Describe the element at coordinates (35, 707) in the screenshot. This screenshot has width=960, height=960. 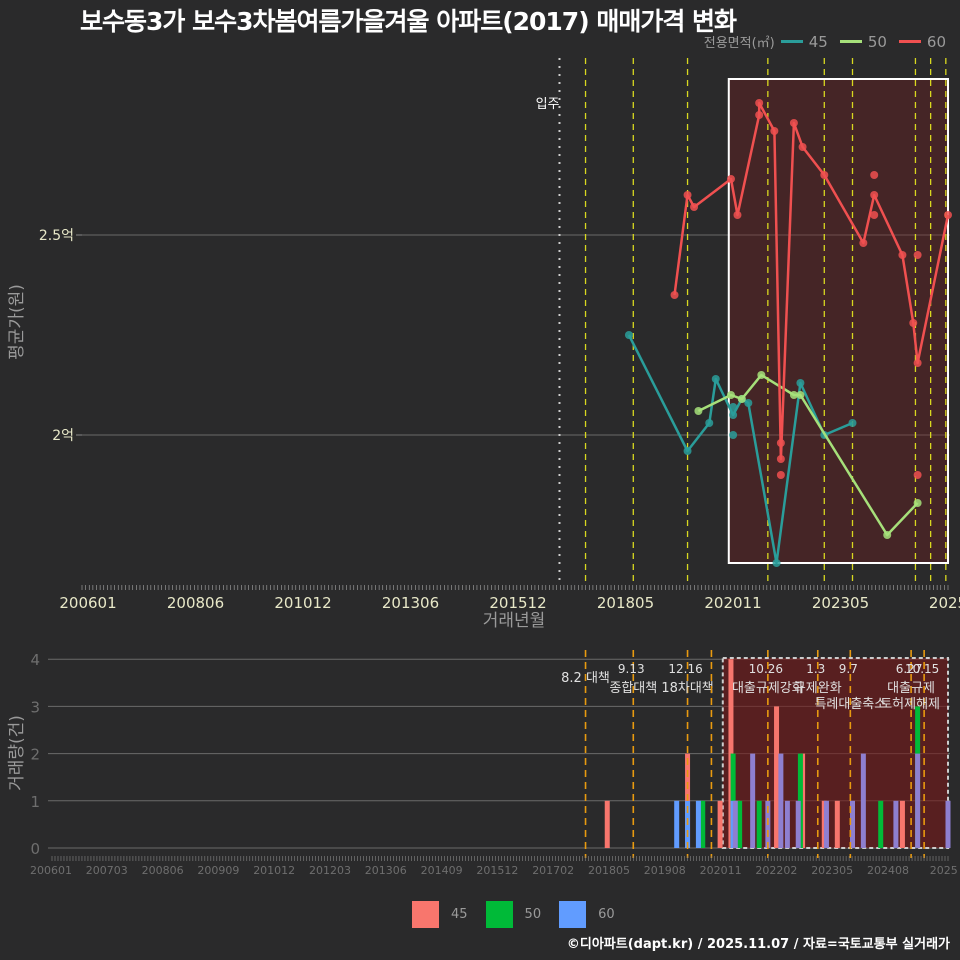
I see `svg-text: 3` at that location.